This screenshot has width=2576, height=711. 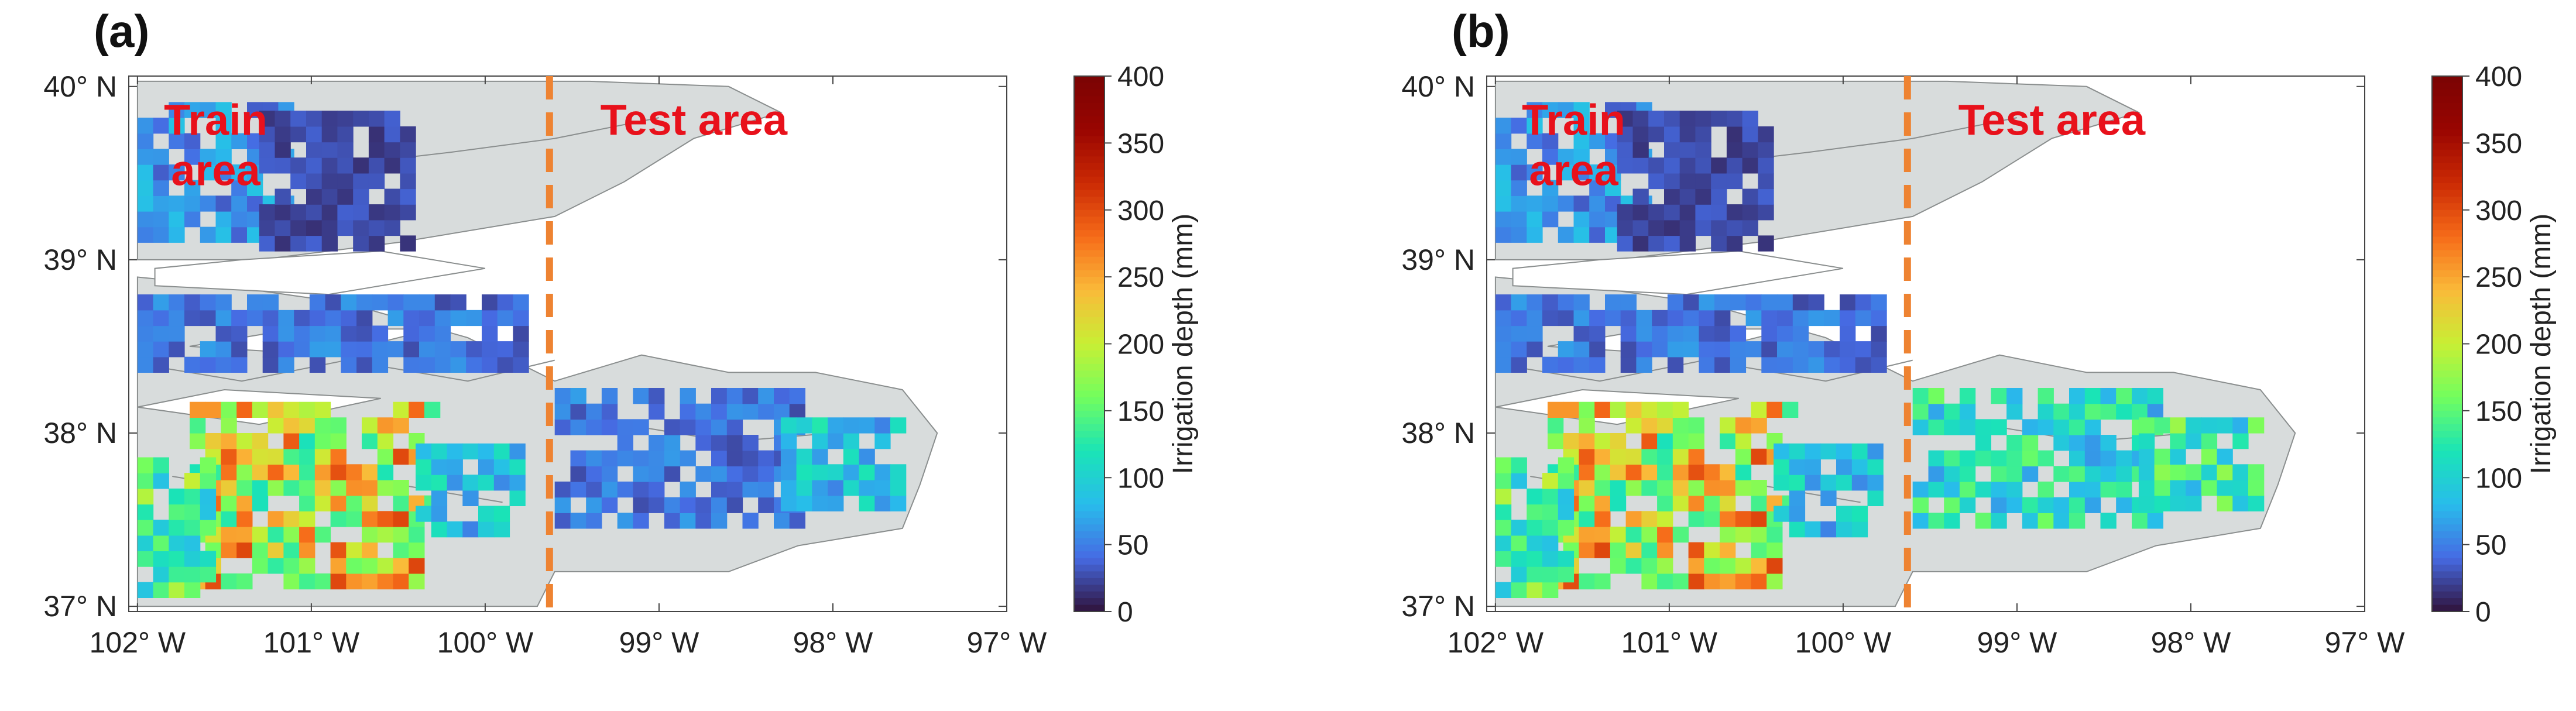 What do you see at coordinates (1133, 545) in the screenshot?
I see `colorbar-tick-label: 50` at bounding box center [1133, 545].